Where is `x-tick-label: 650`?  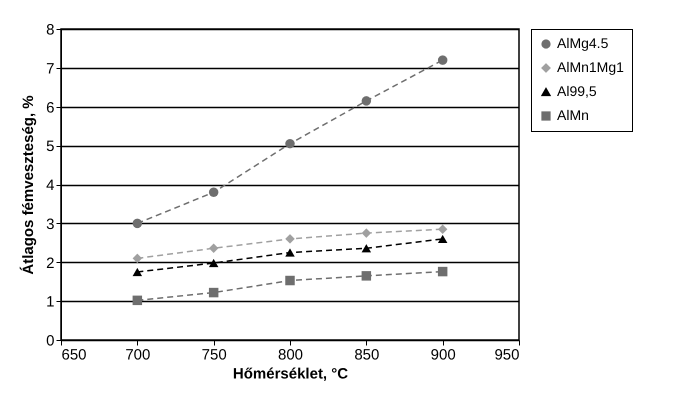
x-tick-label: 650 is located at coordinates (74, 355).